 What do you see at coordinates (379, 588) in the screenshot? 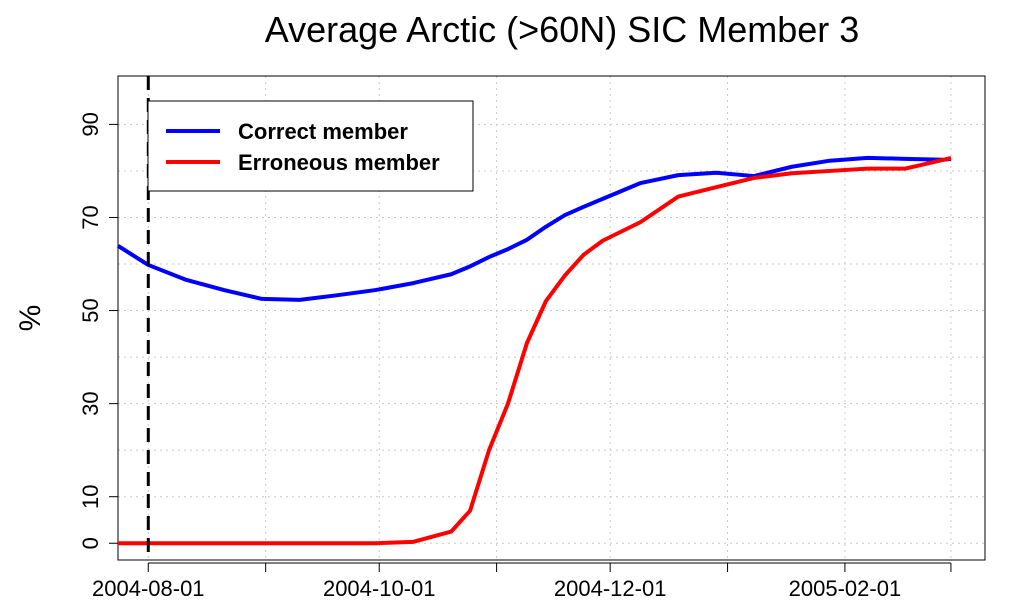
I see `x-tick-label: 2004-10-01` at bounding box center [379, 588].